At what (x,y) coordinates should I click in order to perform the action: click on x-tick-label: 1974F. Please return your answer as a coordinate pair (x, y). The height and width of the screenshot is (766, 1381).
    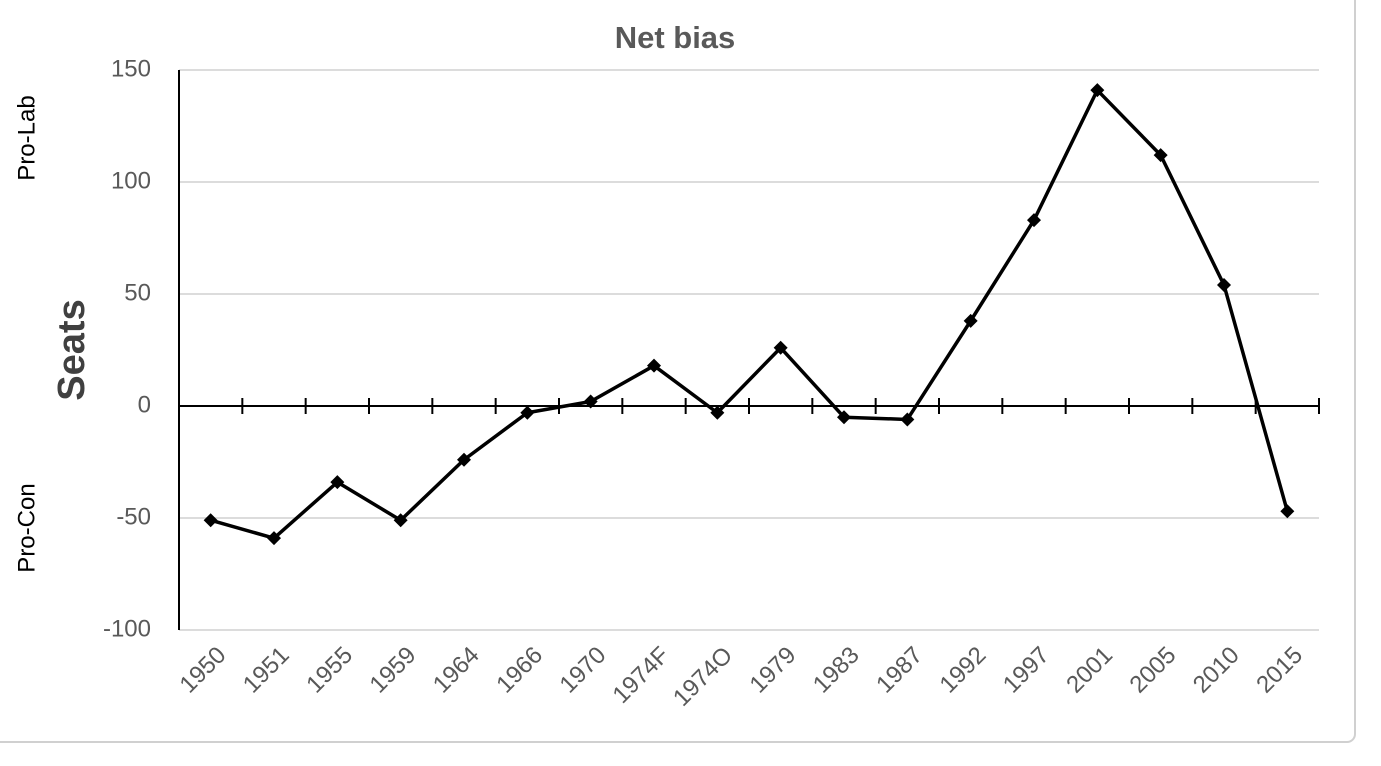
    Looking at the image, I should click on (641, 675).